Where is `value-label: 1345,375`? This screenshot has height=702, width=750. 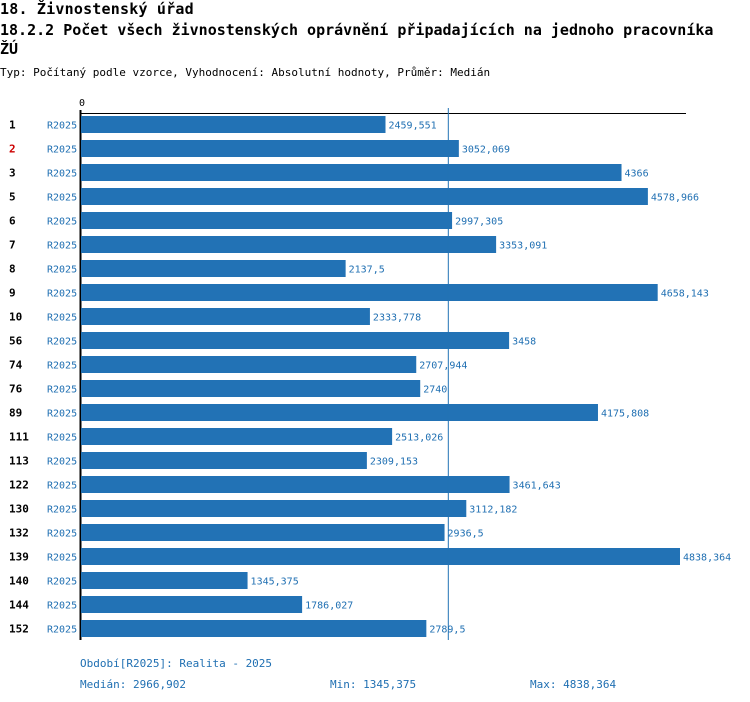
value-label: 1345,375 is located at coordinates (275, 582).